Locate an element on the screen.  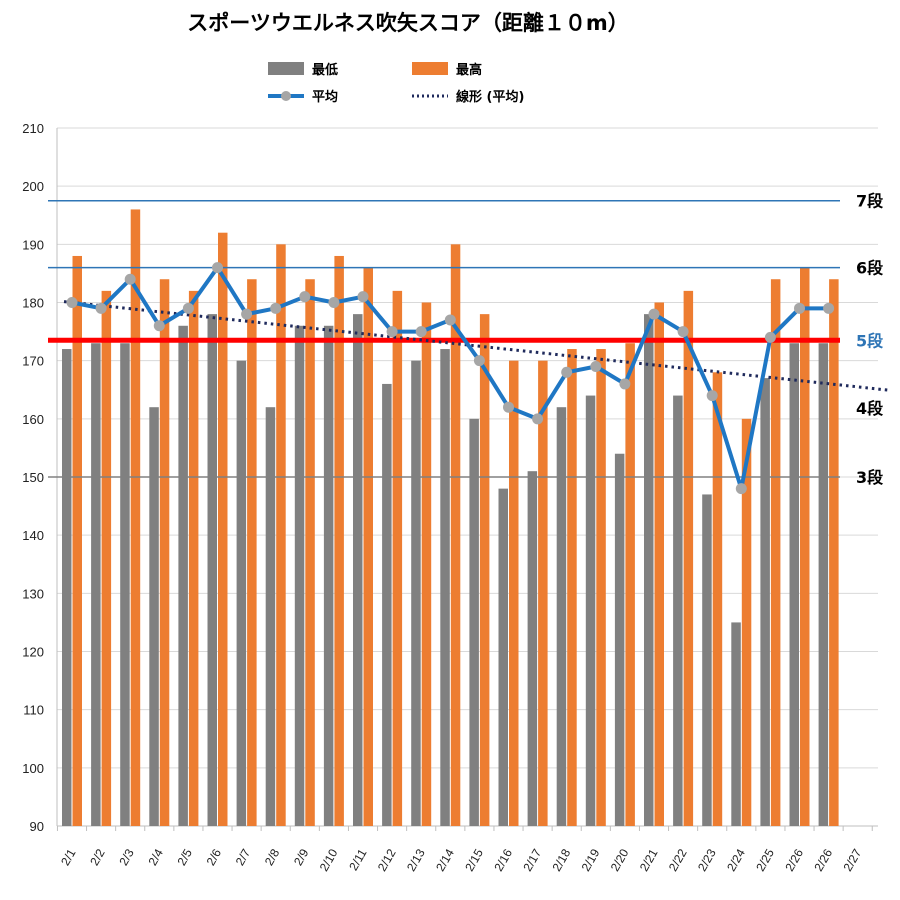
x-tick-label: 2/20 is located at coordinates (620, 860).